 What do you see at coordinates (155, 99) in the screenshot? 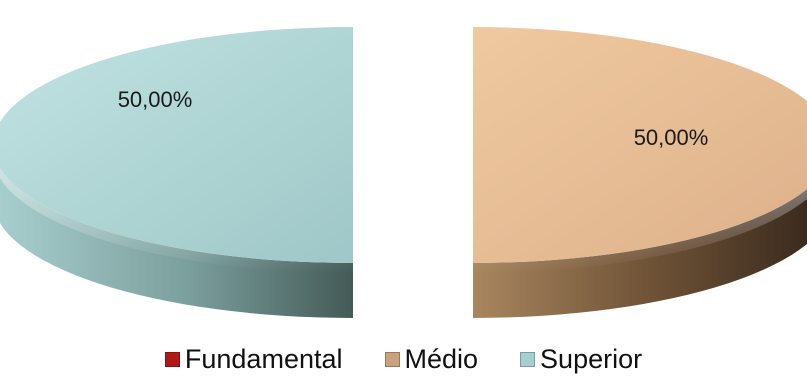
I see `data-label-superior: 50,00%` at bounding box center [155, 99].